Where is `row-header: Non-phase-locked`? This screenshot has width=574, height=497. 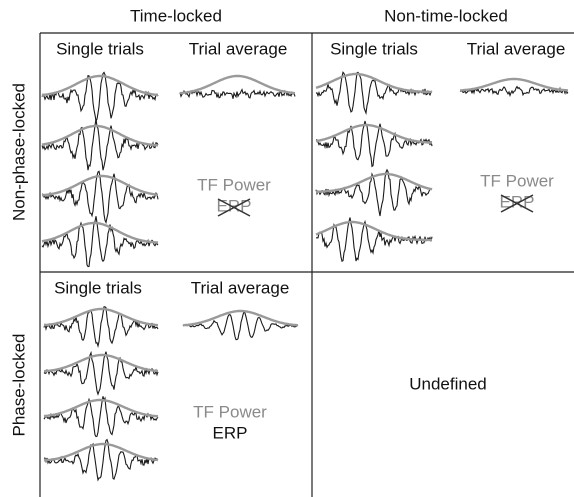
row-header: Non-phase-locked is located at coordinates (18, 152).